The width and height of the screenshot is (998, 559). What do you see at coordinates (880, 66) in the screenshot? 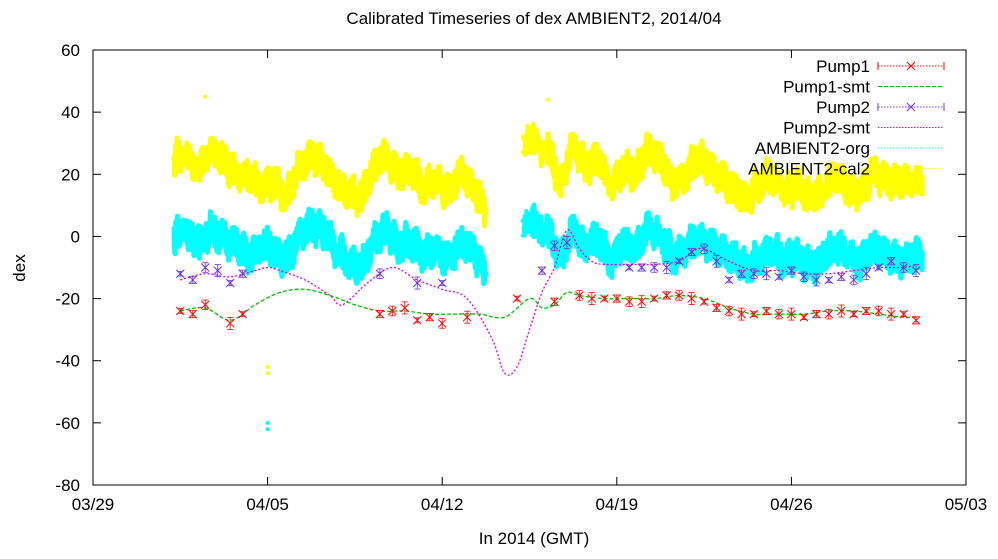
I see `legend-item: Pump1` at bounding box center [880, 66].